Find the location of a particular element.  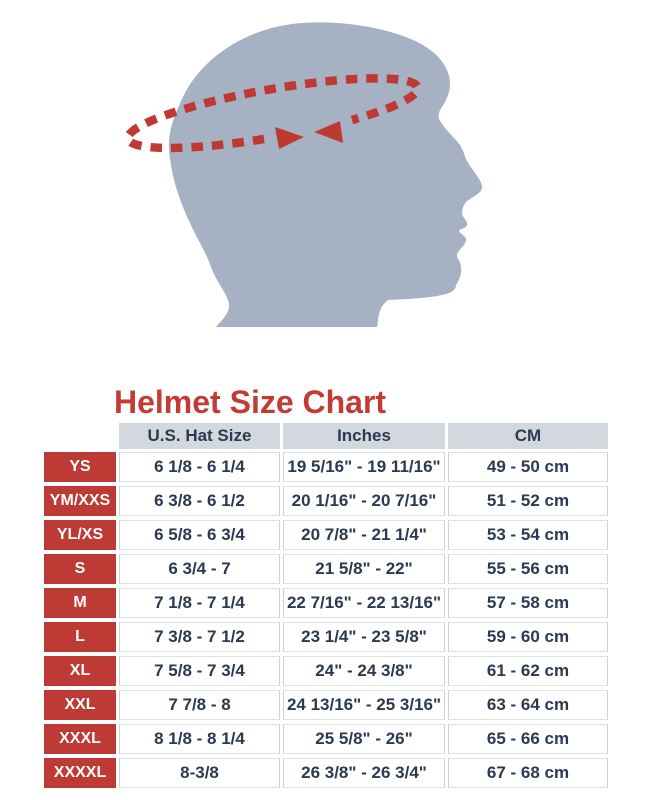

cm-cell: 51 - 52 cm is located at coordinates (528, 501).